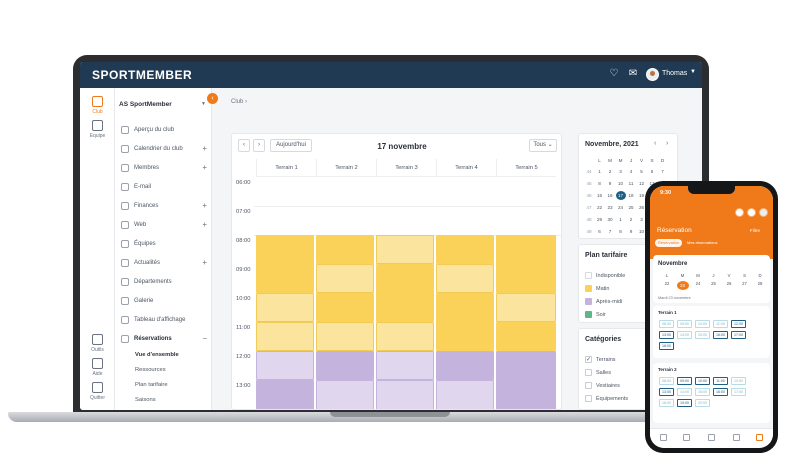  Describe the element at coordinates (744, 283) in the screenshot. I see `phone-day: 27` at that location.